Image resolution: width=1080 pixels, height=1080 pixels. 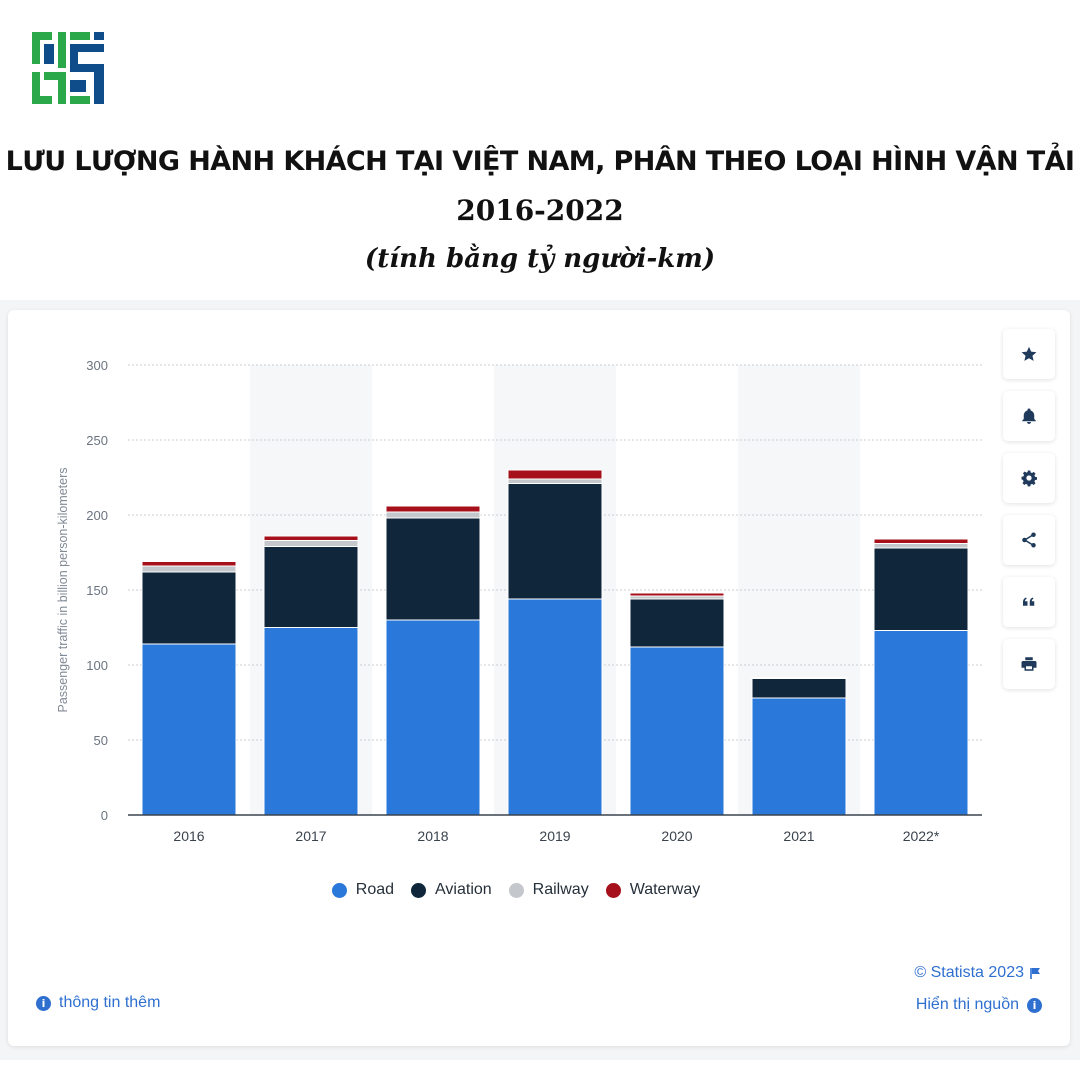 What do you see at coordinates (921, 589) in the screenshot?
I see `bar-aviation-2022*` at bounding box center [921, 589].